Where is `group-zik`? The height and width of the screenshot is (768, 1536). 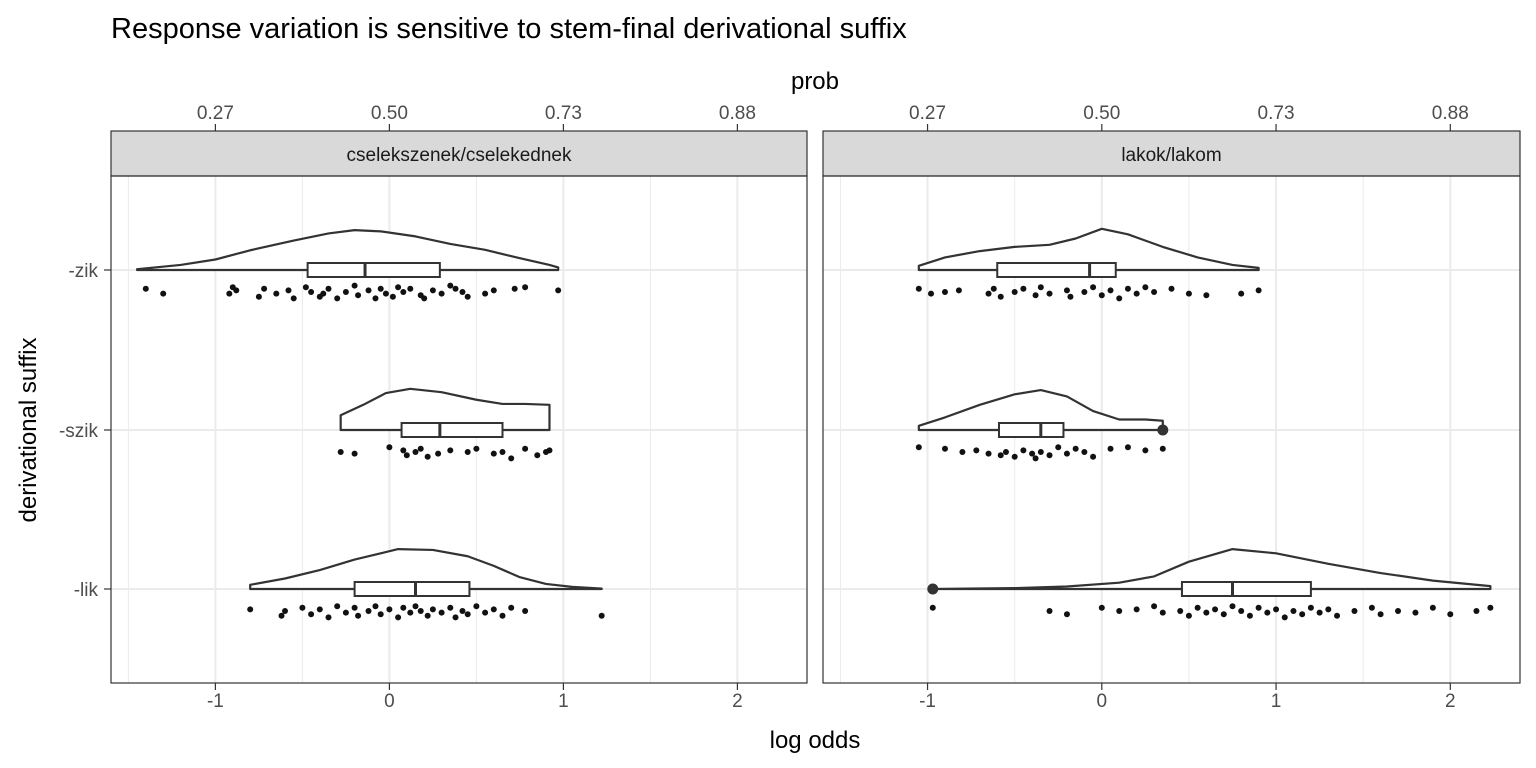
group-zik is located at coordinates (1088, 264).